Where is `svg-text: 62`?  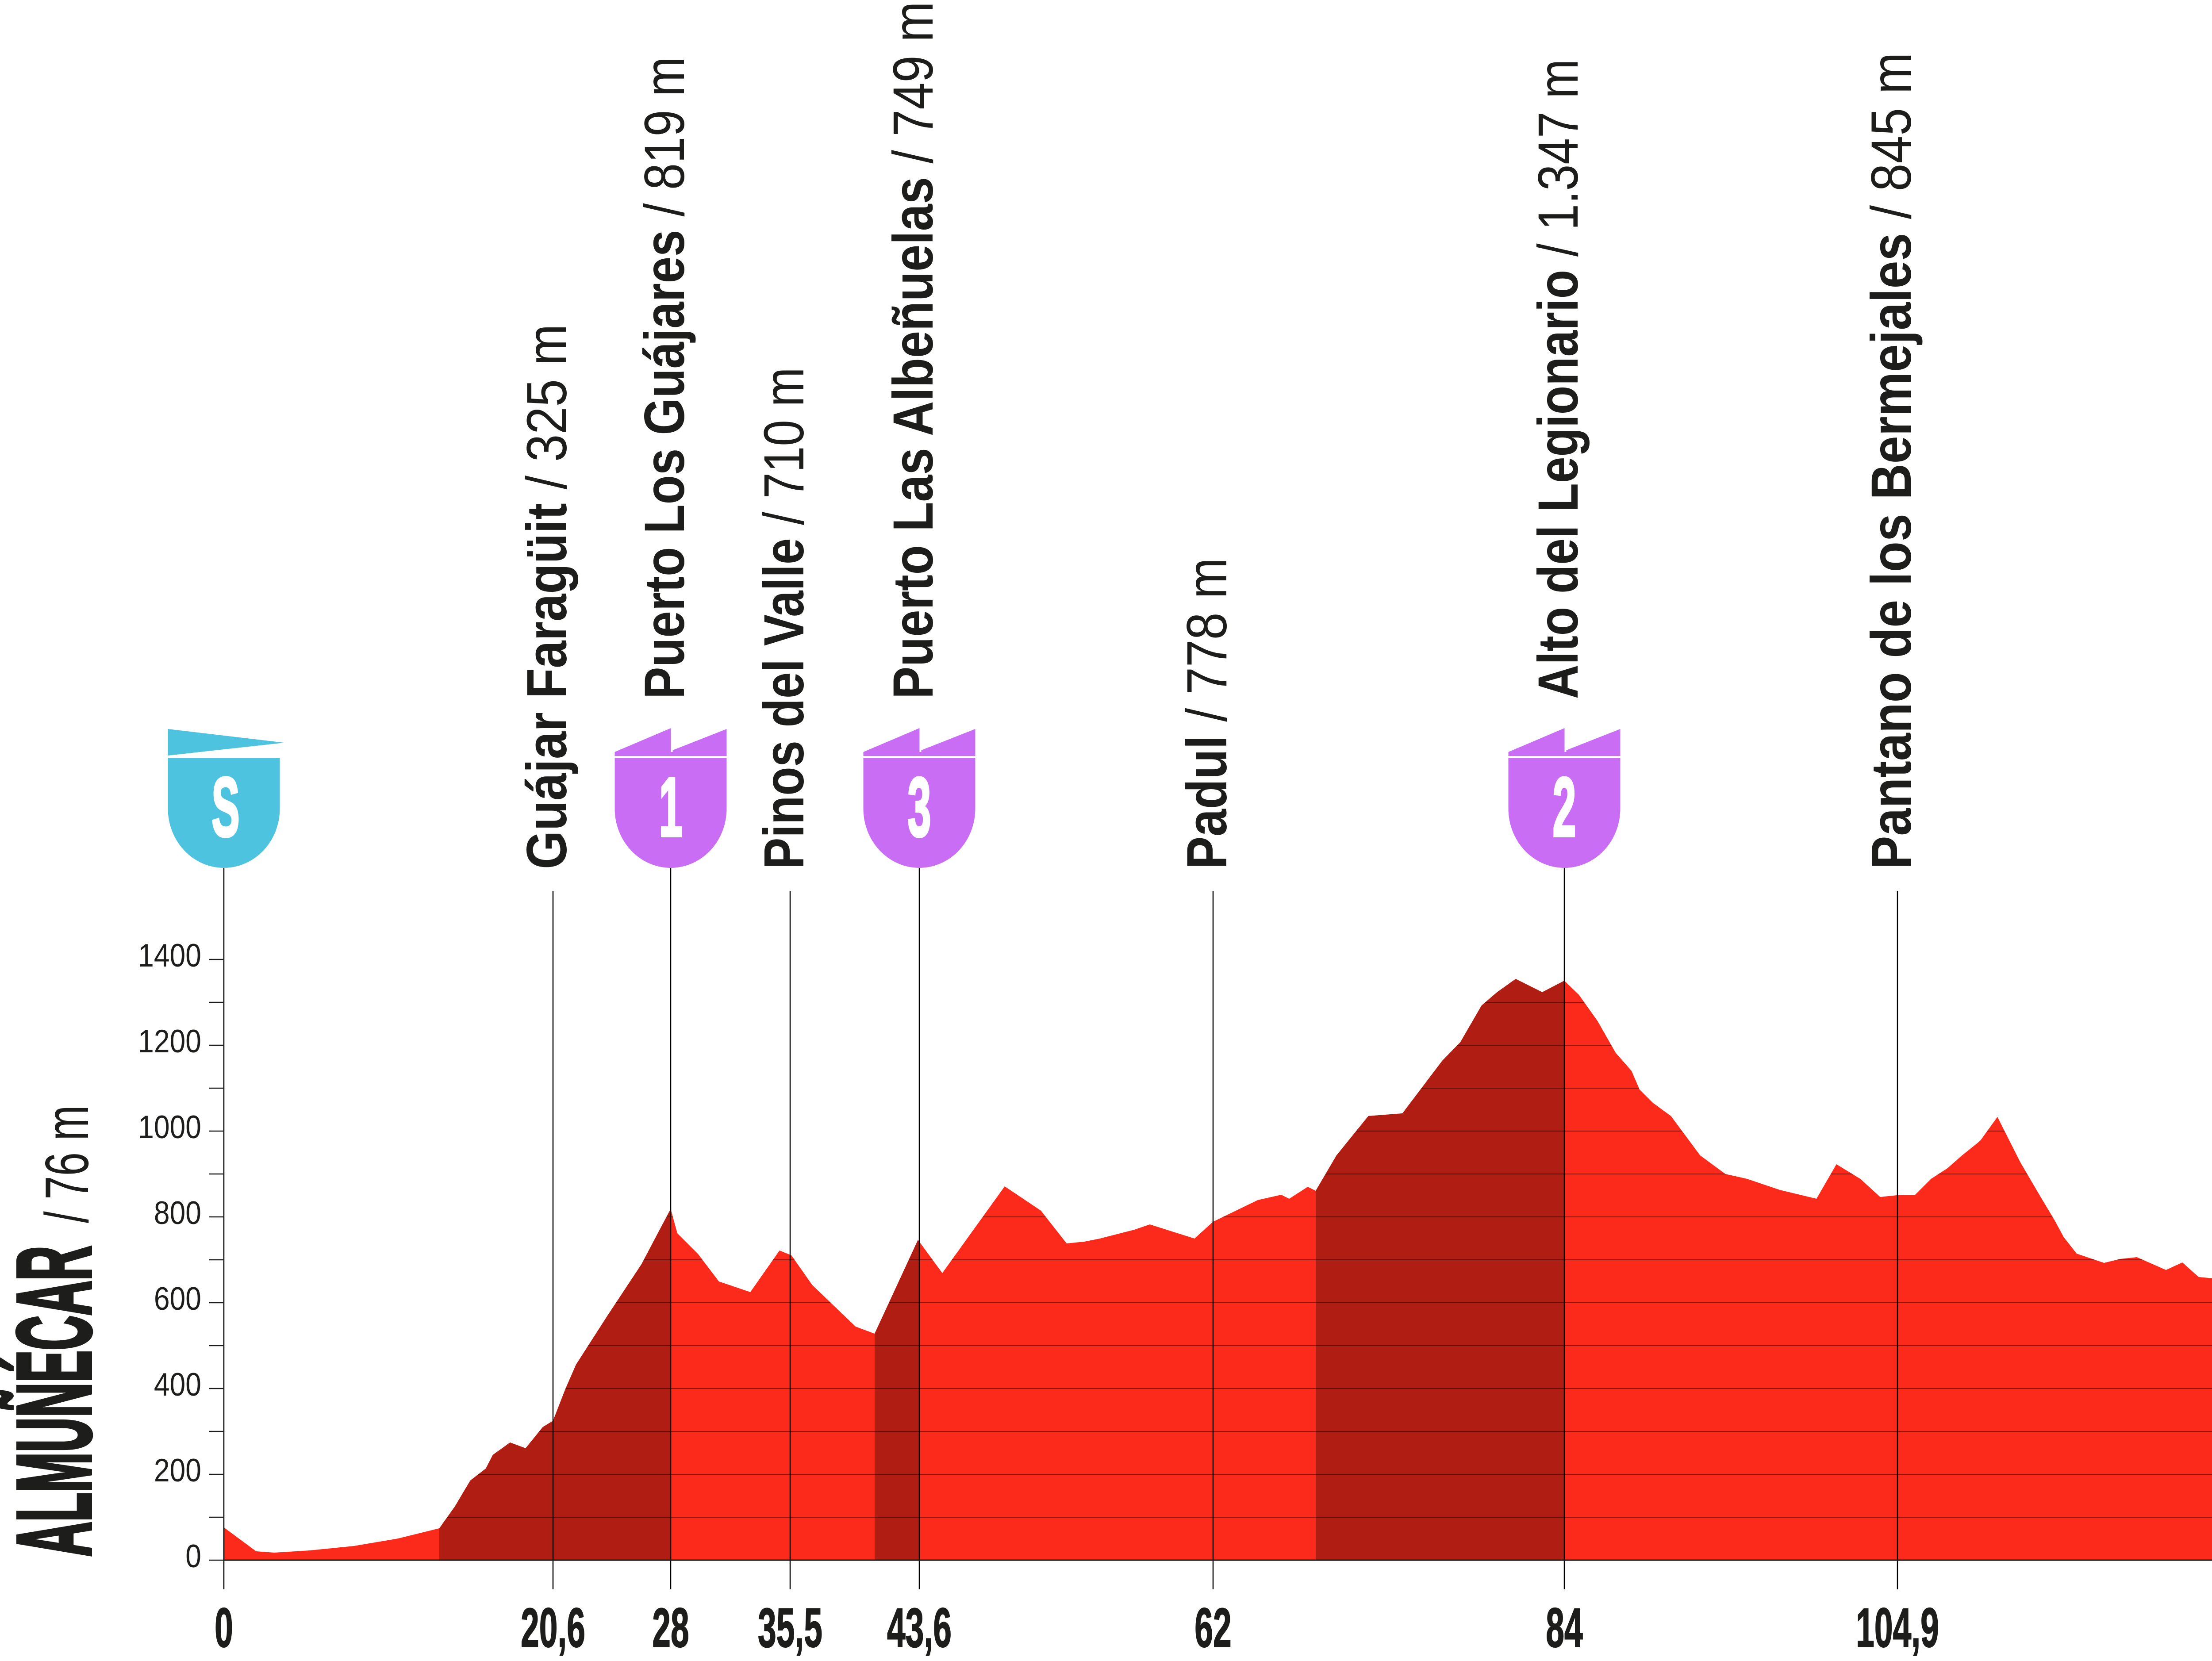 svg-text: 62 is located at coordinates (1212, 1627).